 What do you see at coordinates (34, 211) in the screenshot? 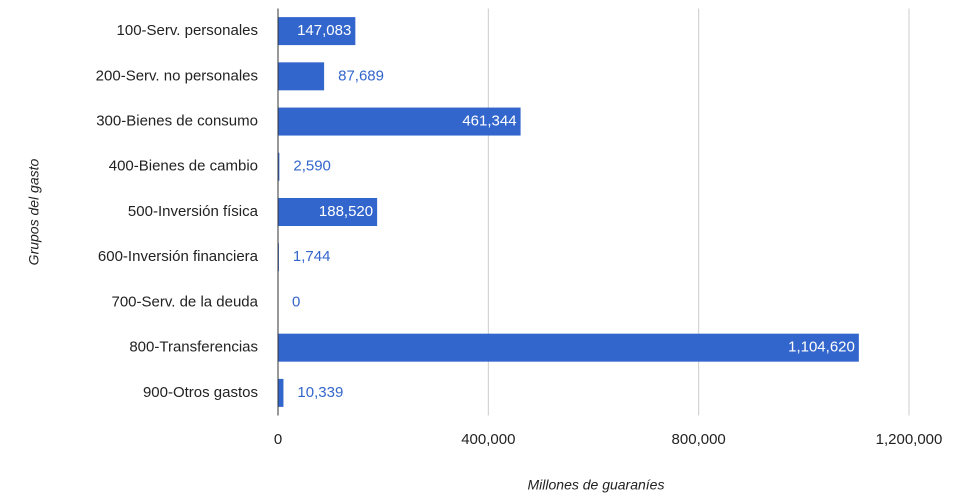
I see `y-axis-title: Grupos del gasto` at bounding box center [34, 211].